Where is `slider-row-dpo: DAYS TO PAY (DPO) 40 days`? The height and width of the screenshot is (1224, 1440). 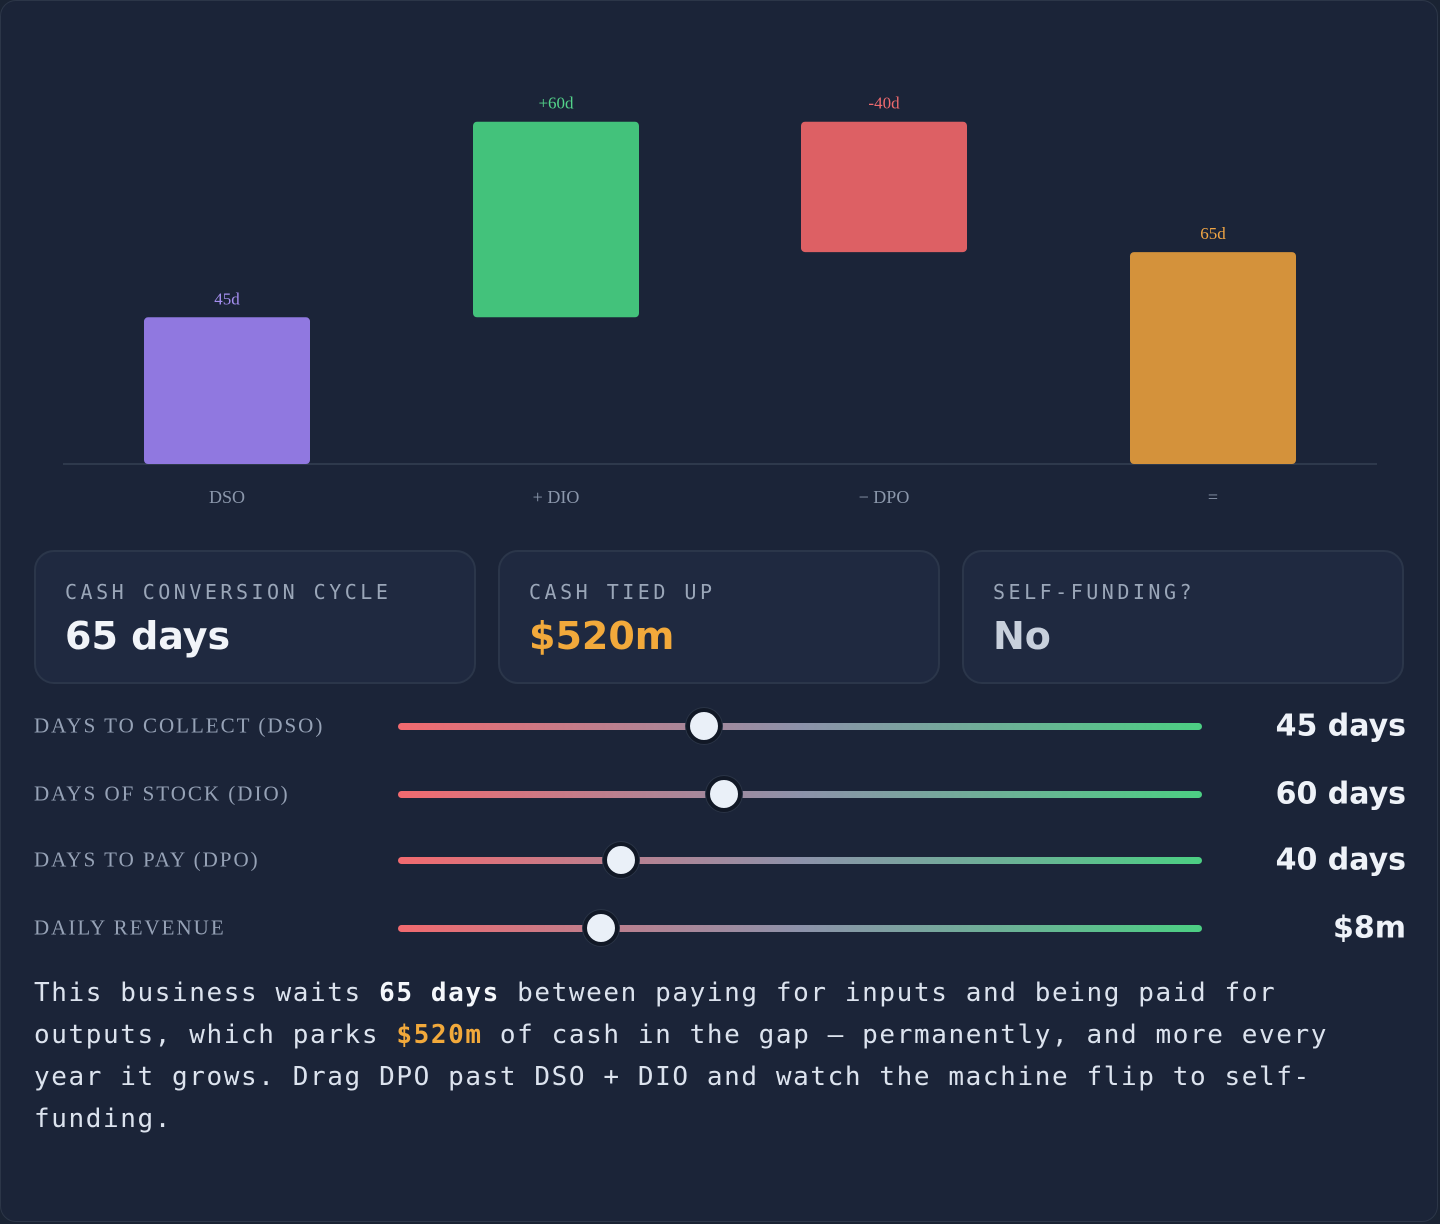
slider-row-dpo: DAYS TO PAY (DPO) 40 days is located at coordinates (720, 860).